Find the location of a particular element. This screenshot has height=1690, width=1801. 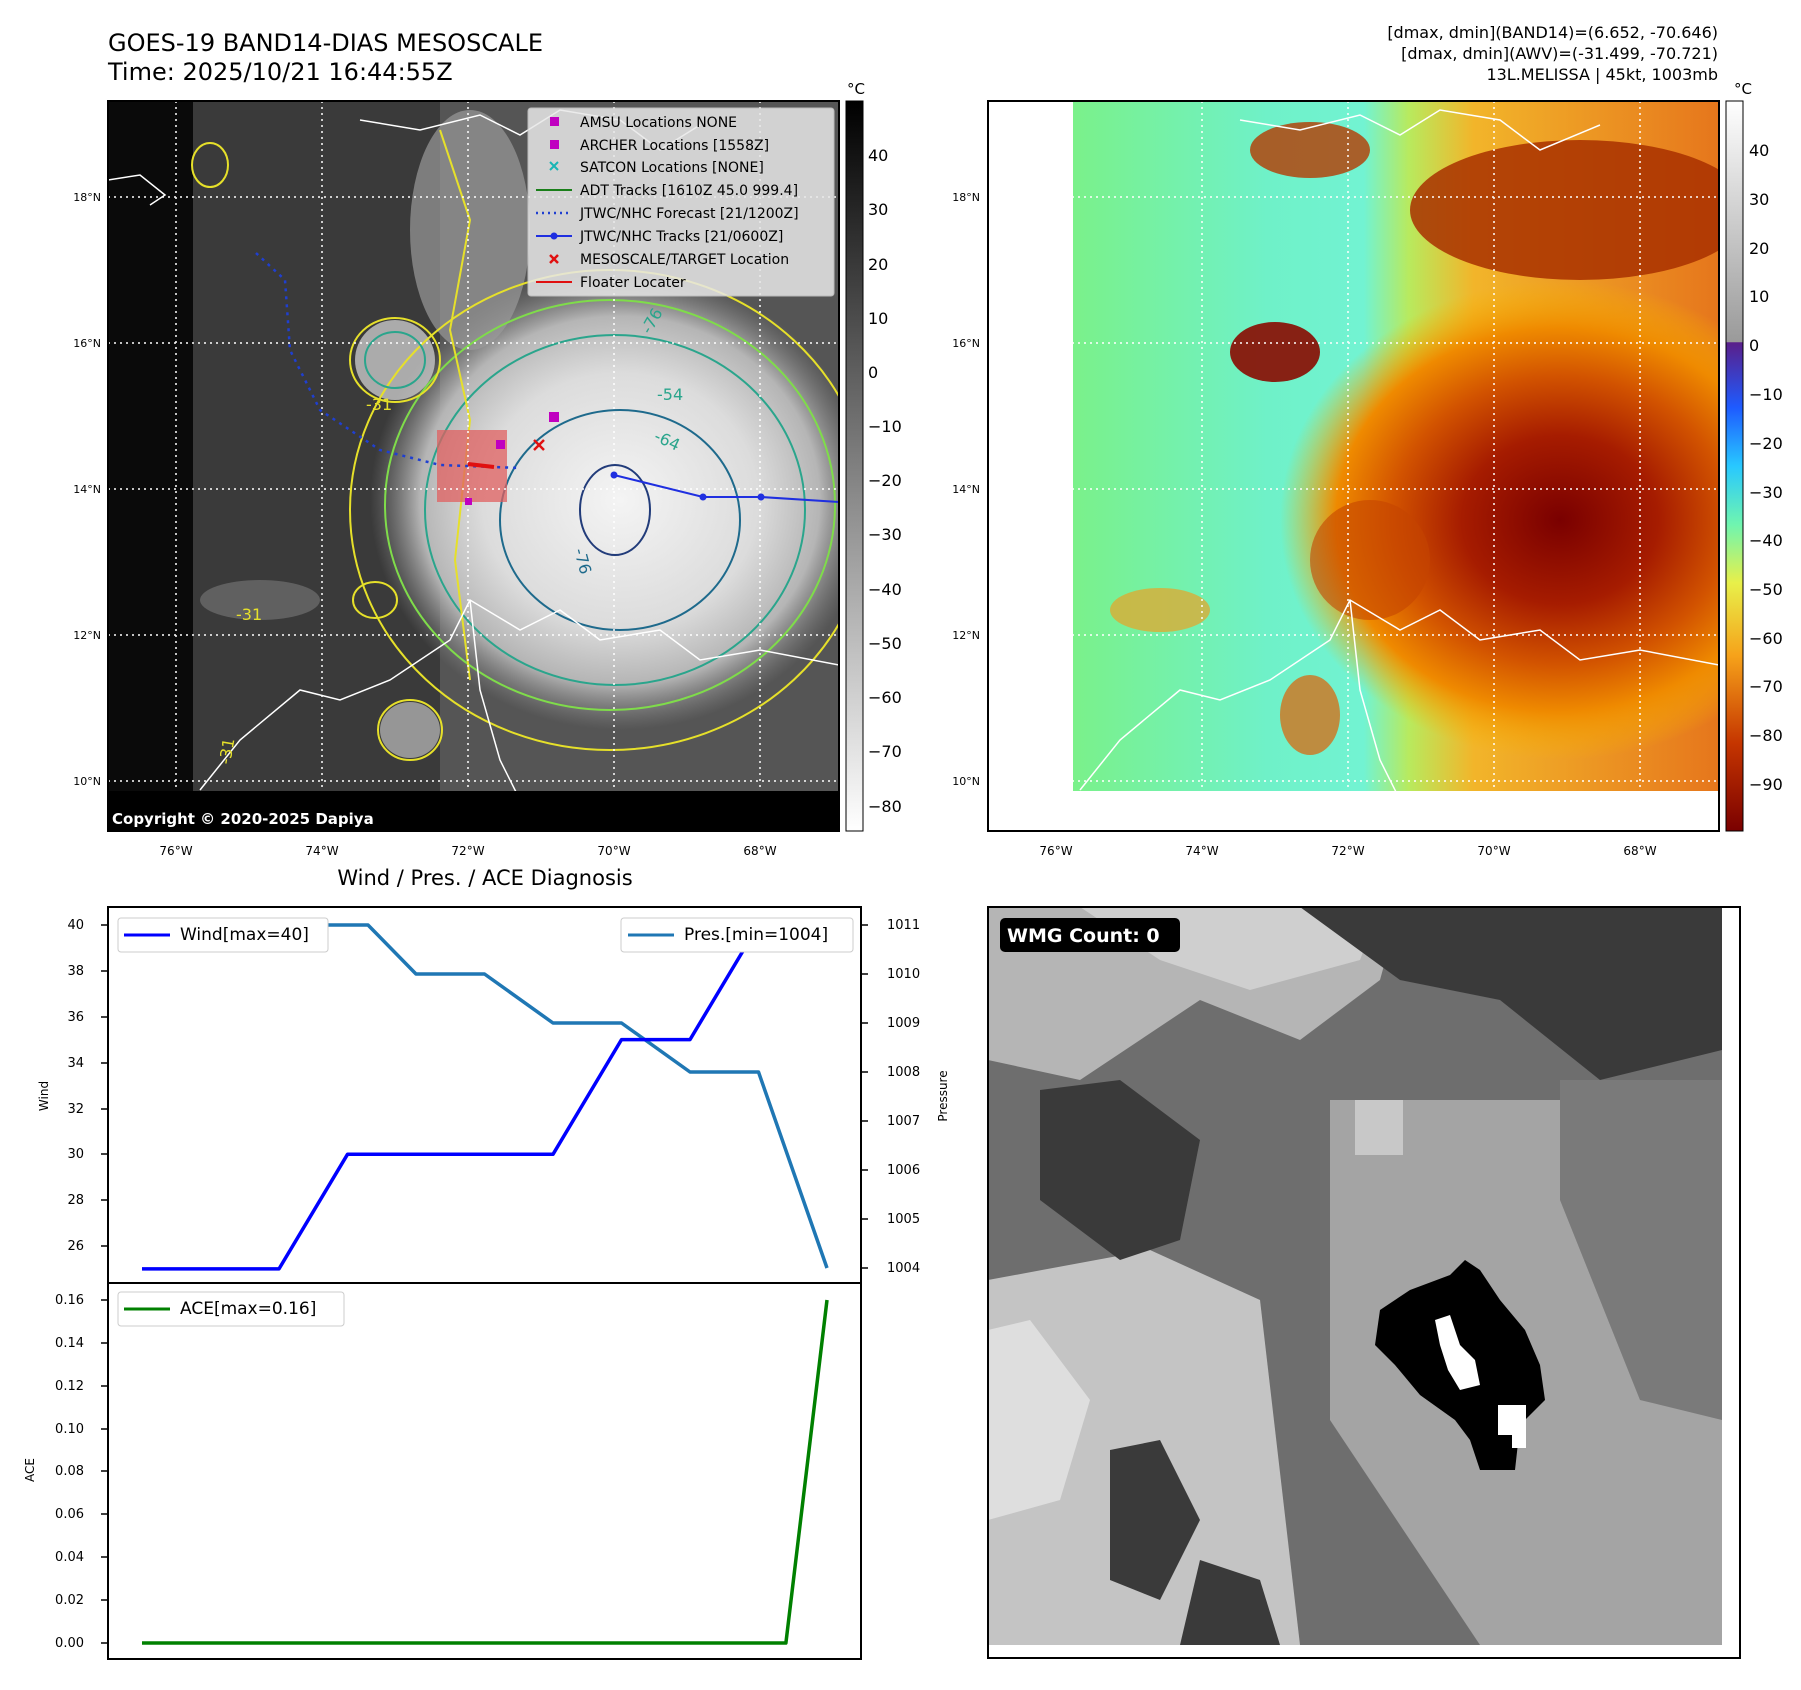

awv-cbar-tick: −60 is located at coordinates (1766, 638).